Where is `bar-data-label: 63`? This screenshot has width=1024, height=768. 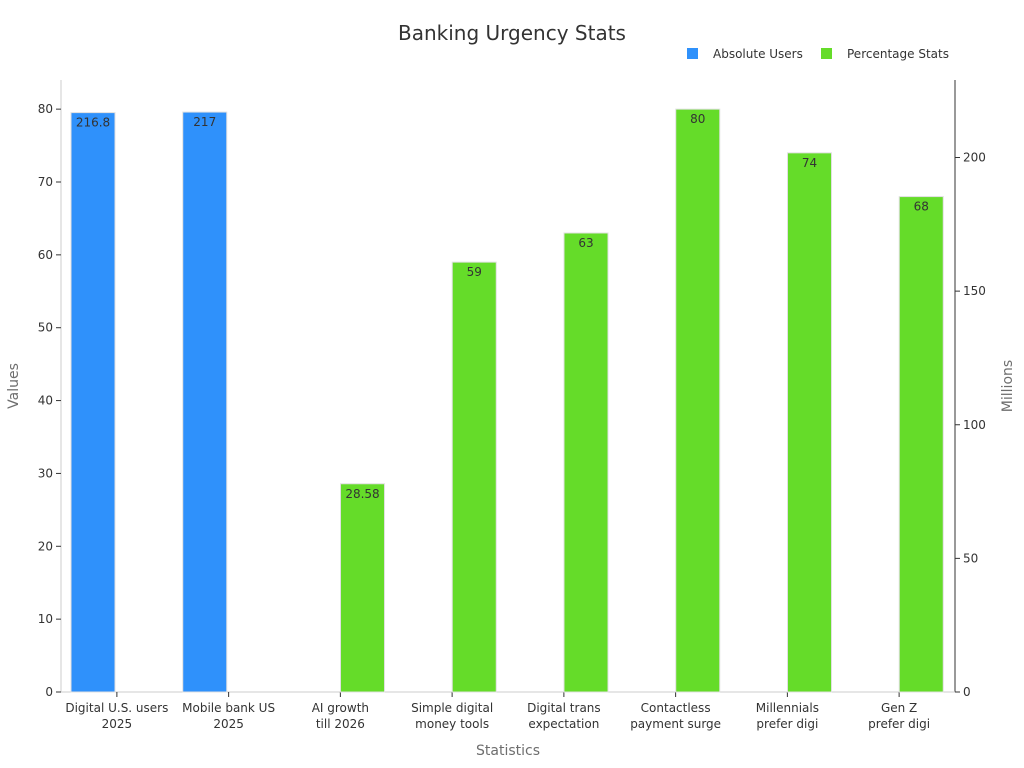 bar-data-label: 63 is located at coordinates (585, 243).